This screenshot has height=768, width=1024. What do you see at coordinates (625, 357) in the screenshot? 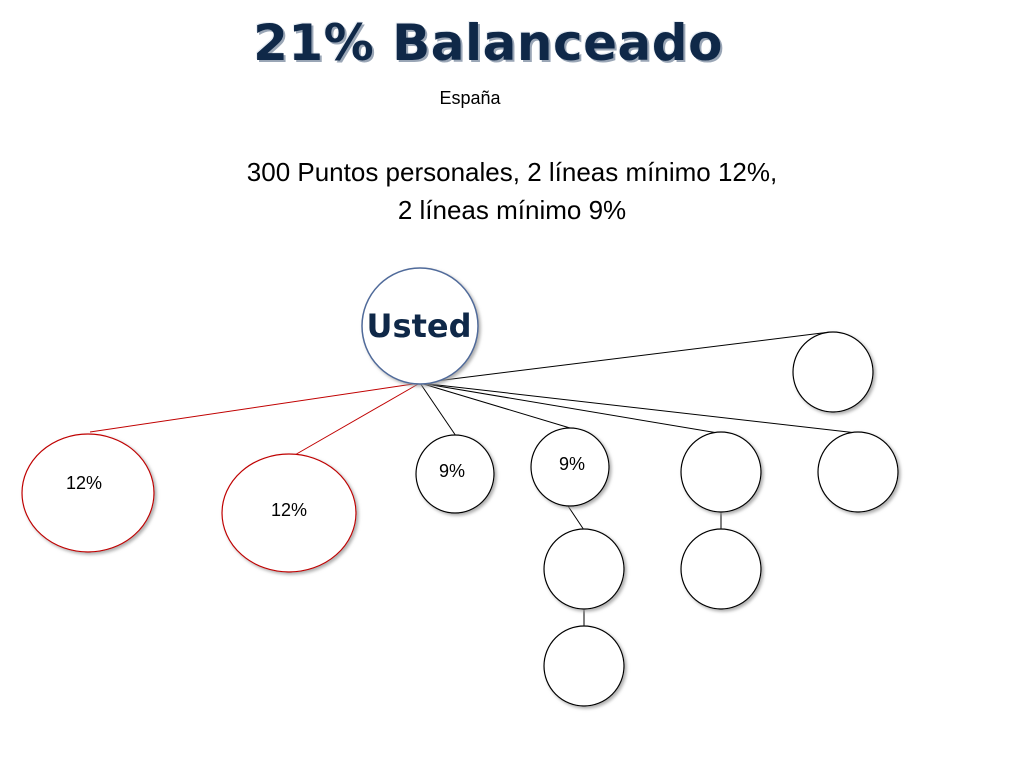
I see `connector-to-leg-empty-top` at bounding box center [625, 357].